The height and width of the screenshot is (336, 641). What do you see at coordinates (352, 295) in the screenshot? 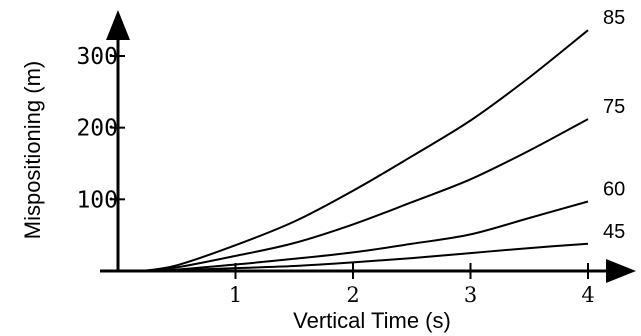
I see `x-tick-label: 2` at bounding box center [352, 295].